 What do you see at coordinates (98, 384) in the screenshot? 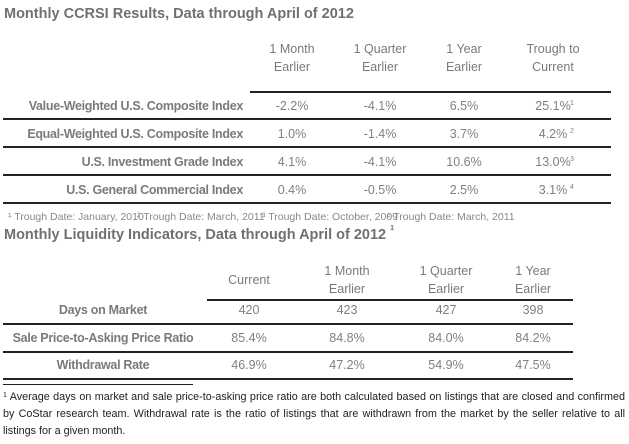
I see `footnote-rule` at bounding box center [98, 384].